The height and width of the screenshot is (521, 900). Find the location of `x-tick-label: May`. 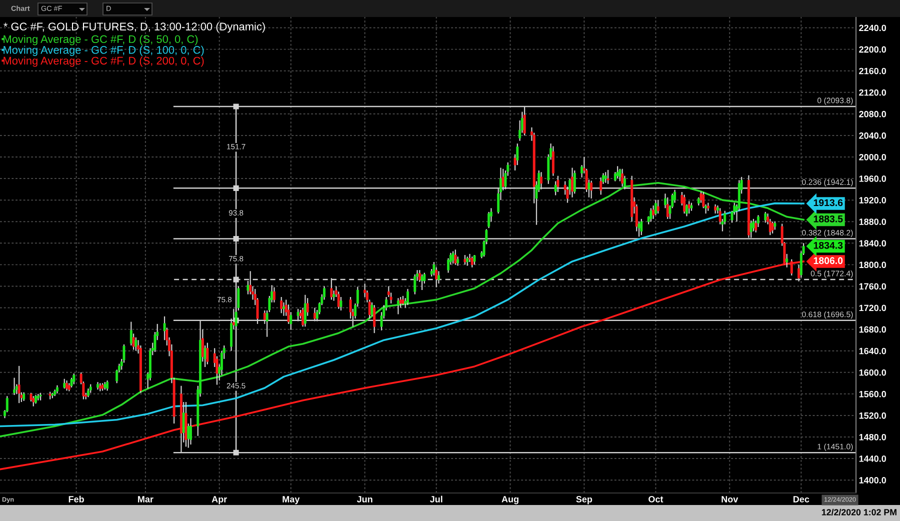

x-tick-label: May is located at coordinates (291, 500).